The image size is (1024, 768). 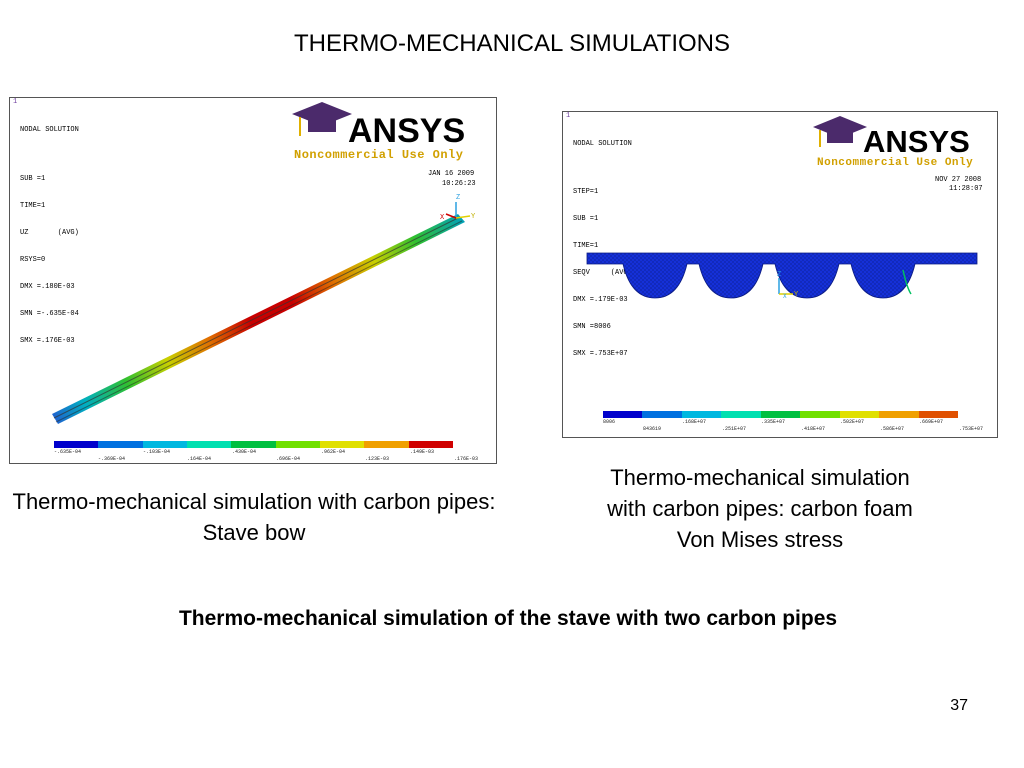 What do you see at coordinates (694, 422) in the screenshot?
I see `colorbar-label: .168E+07` at bounding box center [694, 422].